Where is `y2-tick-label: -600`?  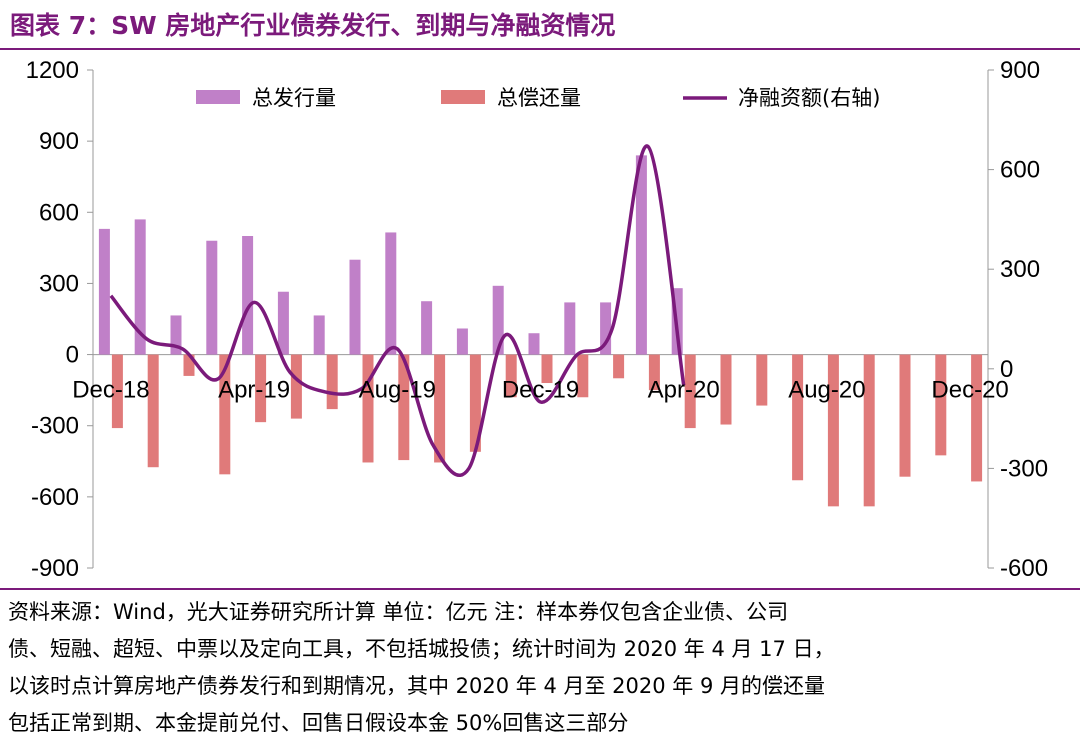
y2-tick-label: -600 is located at coordinates (1024, 568).